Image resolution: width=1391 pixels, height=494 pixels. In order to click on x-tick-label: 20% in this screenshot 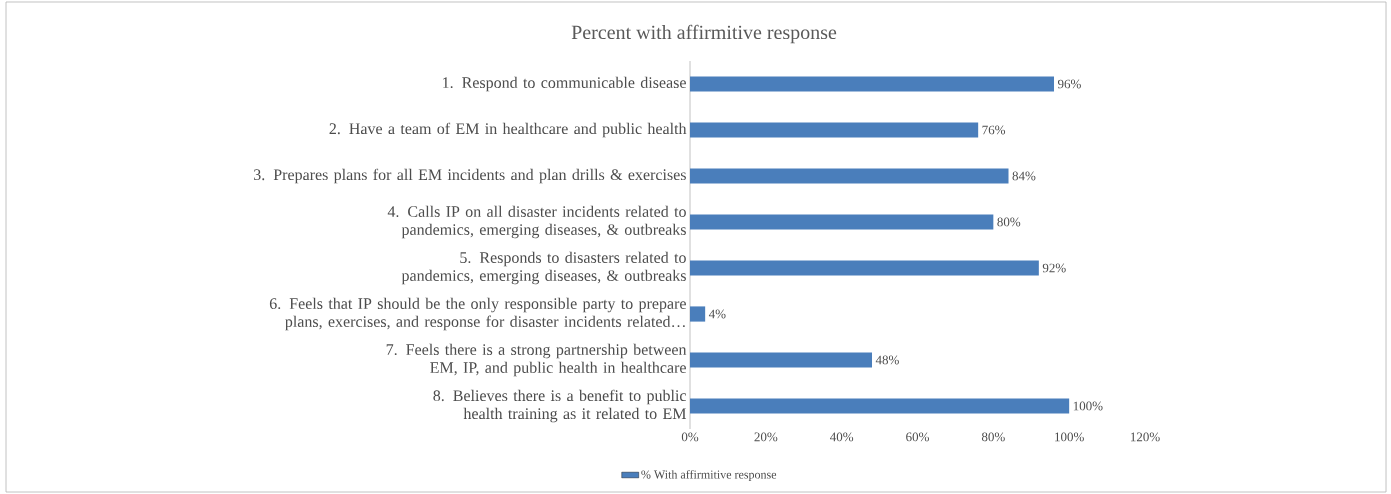, I will do `click(766, 437)`.